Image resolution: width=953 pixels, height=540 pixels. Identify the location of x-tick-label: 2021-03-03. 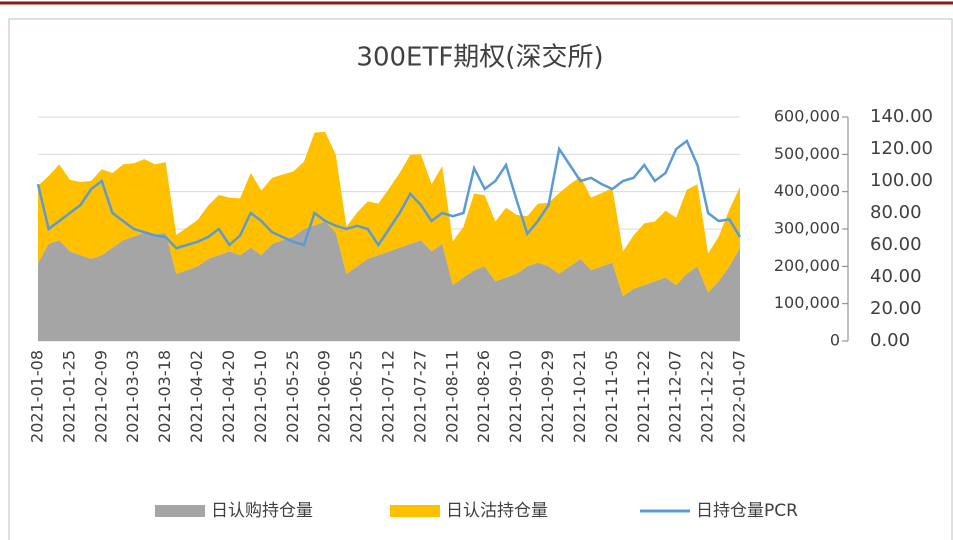
(132, 396).